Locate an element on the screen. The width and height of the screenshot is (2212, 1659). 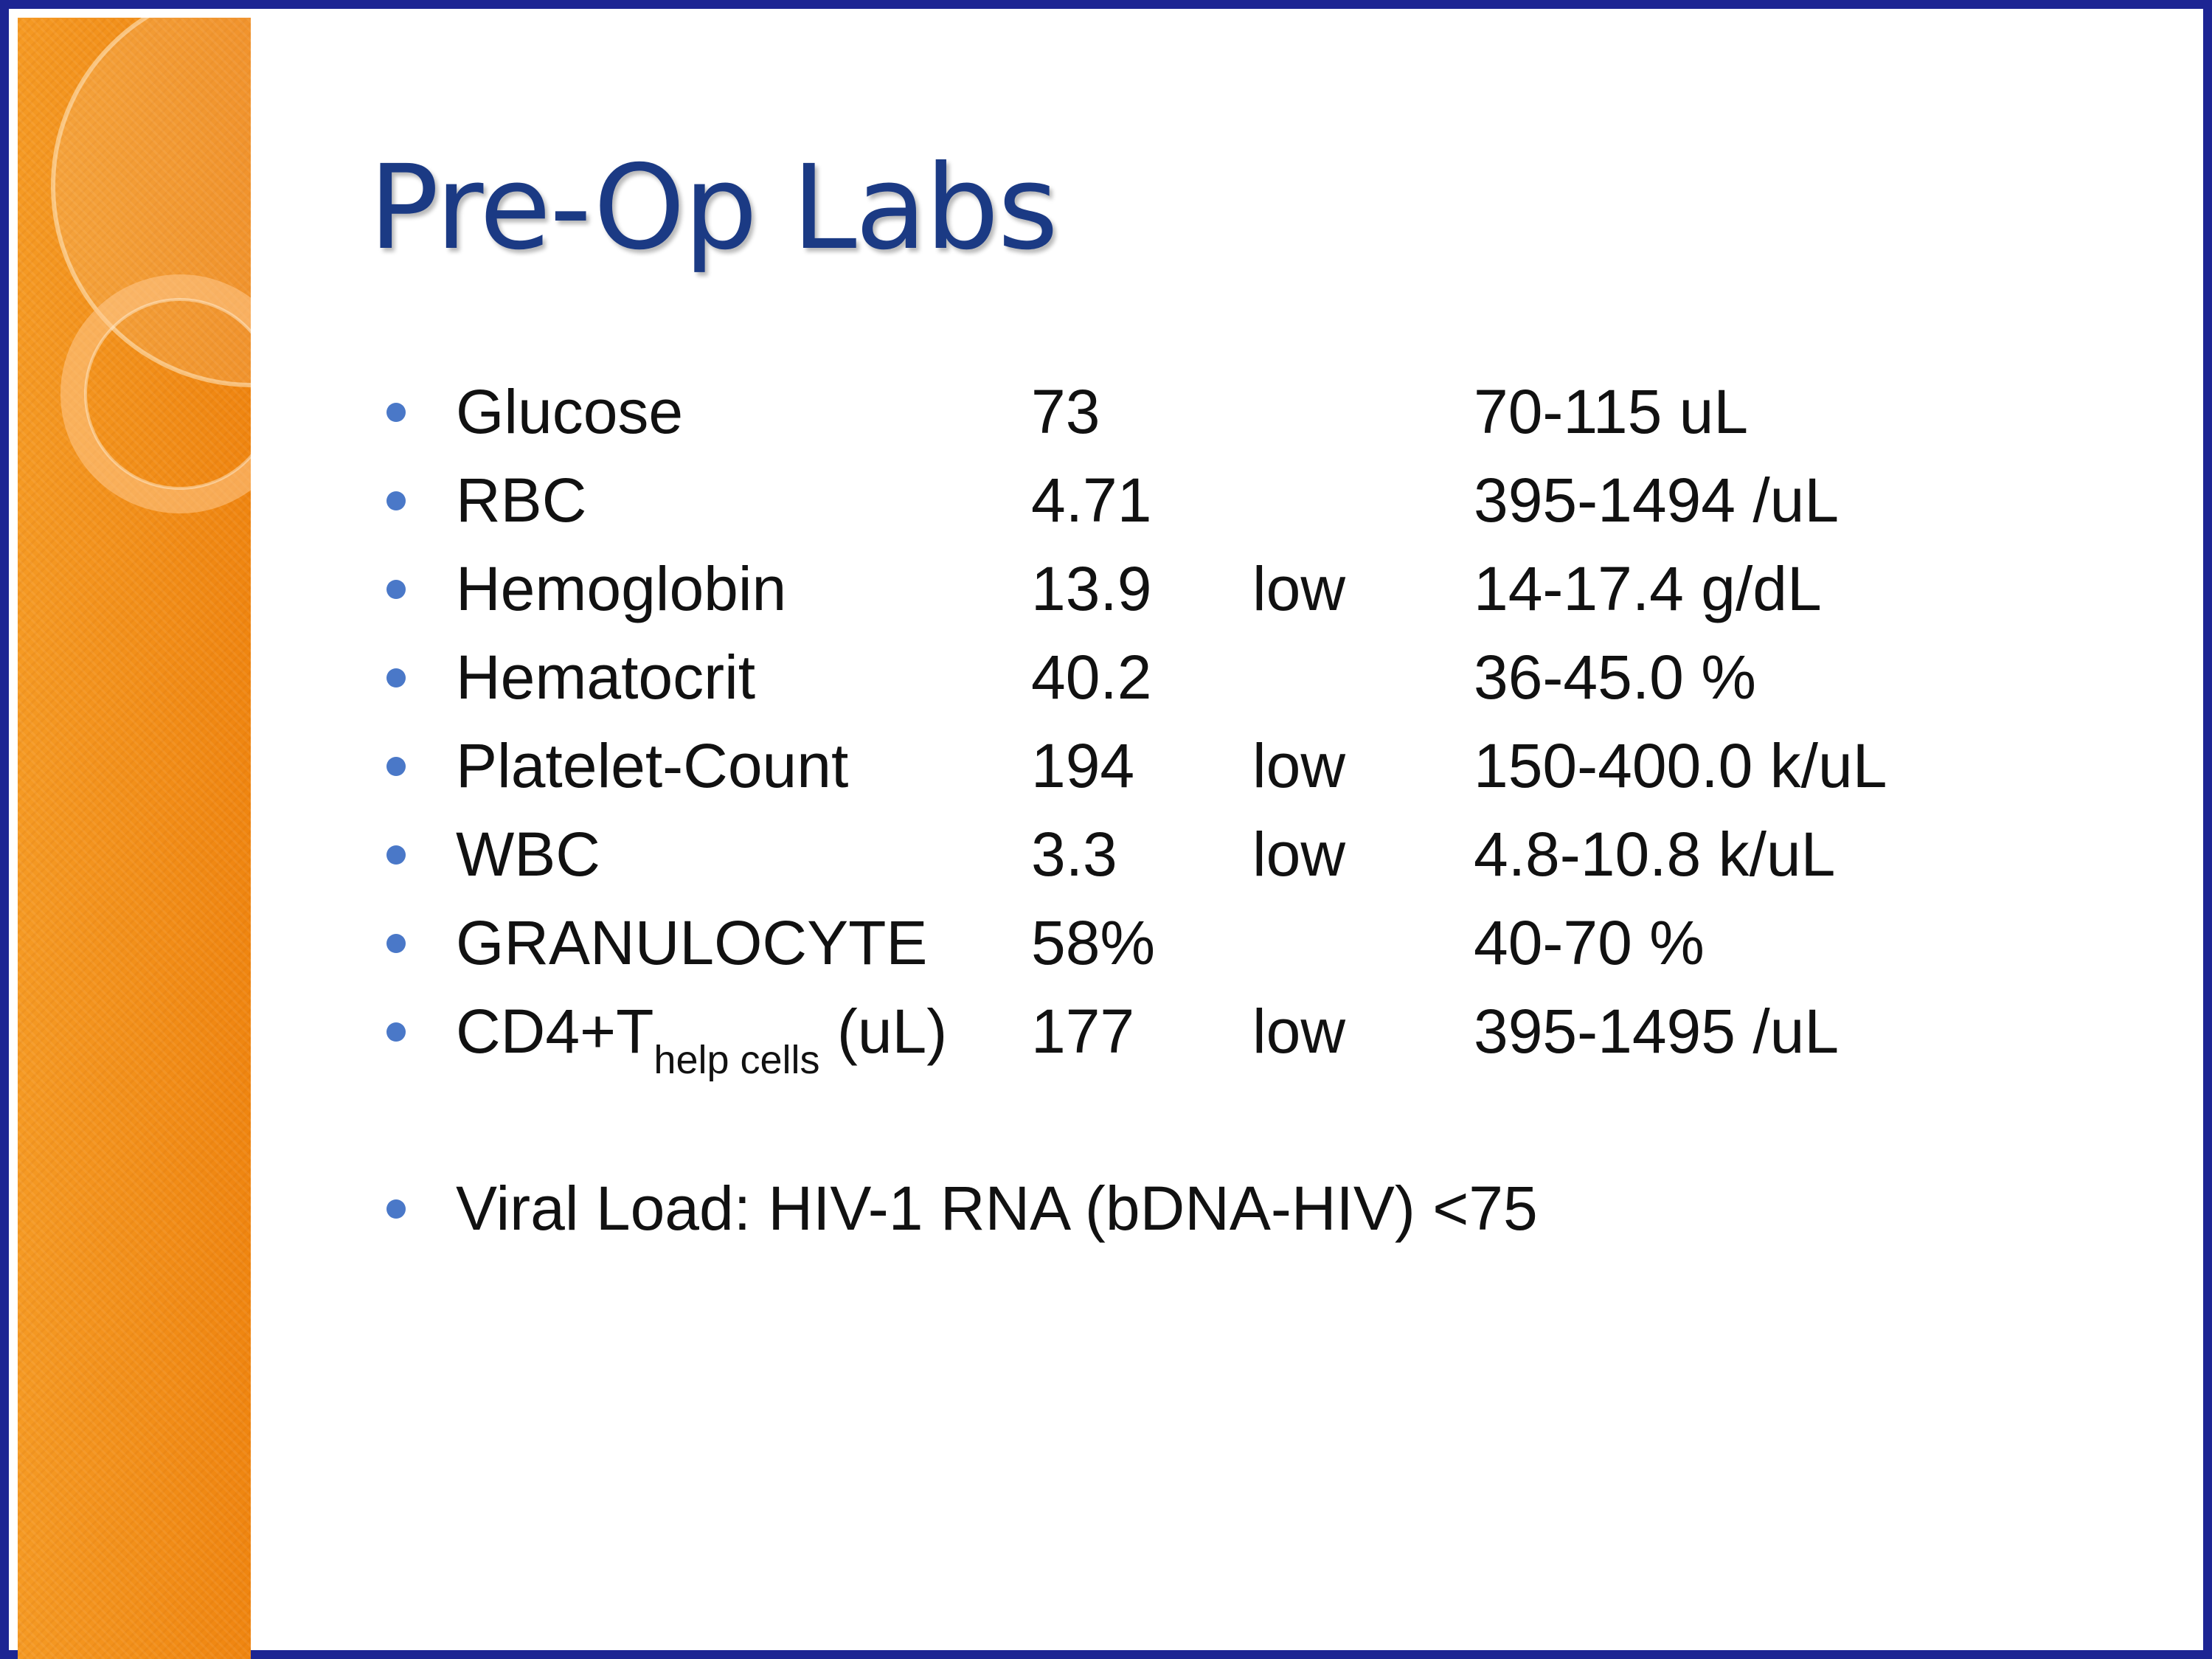
lab-value: 58% is located at coordinates (1094, 942).